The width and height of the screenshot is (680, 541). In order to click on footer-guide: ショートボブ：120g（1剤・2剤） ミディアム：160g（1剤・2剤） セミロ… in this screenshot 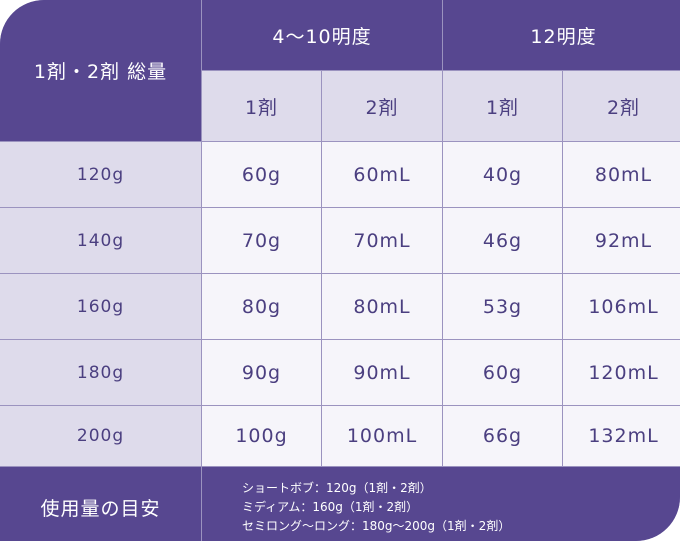, I will do `click(441, 504)`.